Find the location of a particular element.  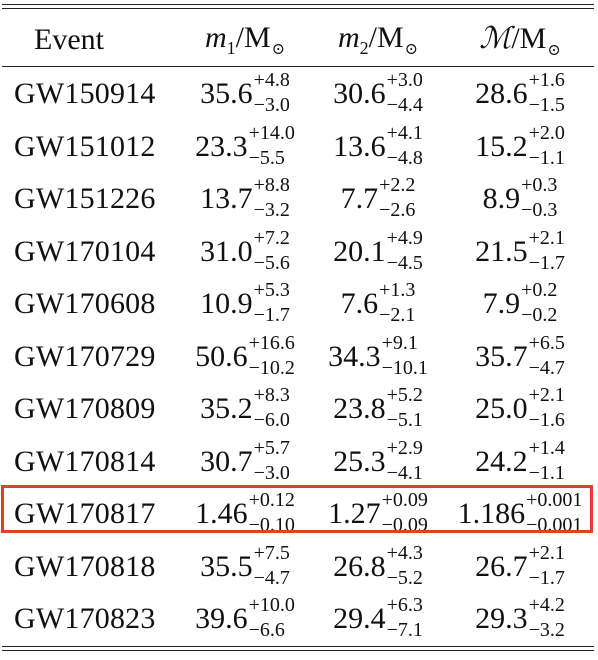

chirp-value: 26.7 +2.1 −1.7 is located at coordinates (520, 565).